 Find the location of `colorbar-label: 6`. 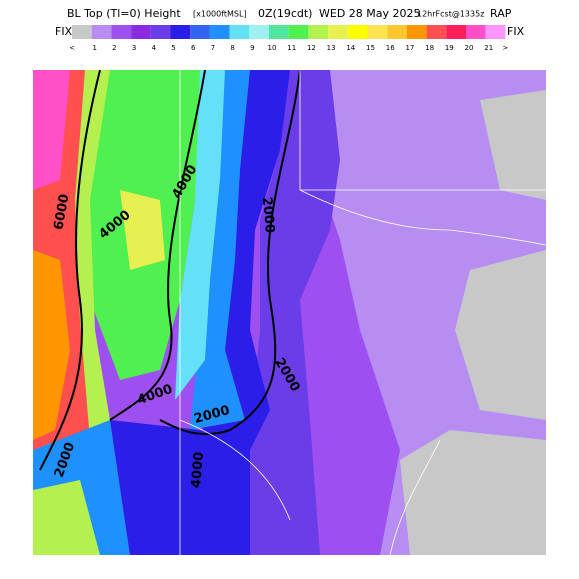

colorbar-label: 6 is located at coordinates (193, 48).